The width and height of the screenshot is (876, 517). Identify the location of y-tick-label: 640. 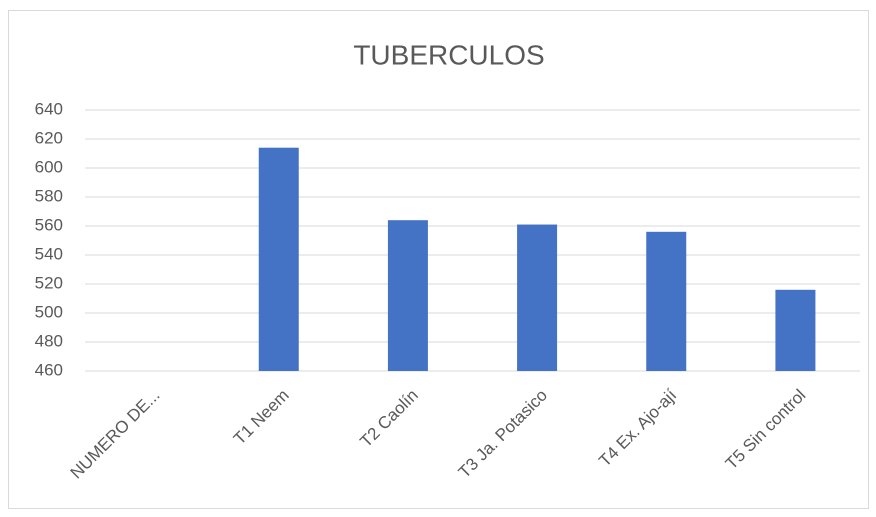
(49, 108).